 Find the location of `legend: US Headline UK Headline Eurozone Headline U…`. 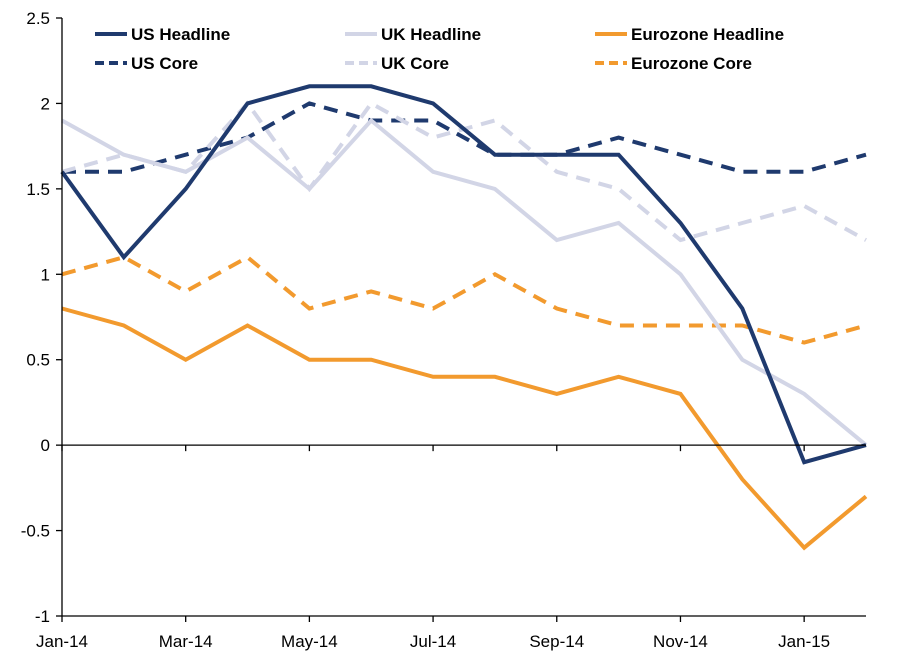

legend: US Headline UK Headline Eurozone Headline U… is located at coordinates (439, 49).